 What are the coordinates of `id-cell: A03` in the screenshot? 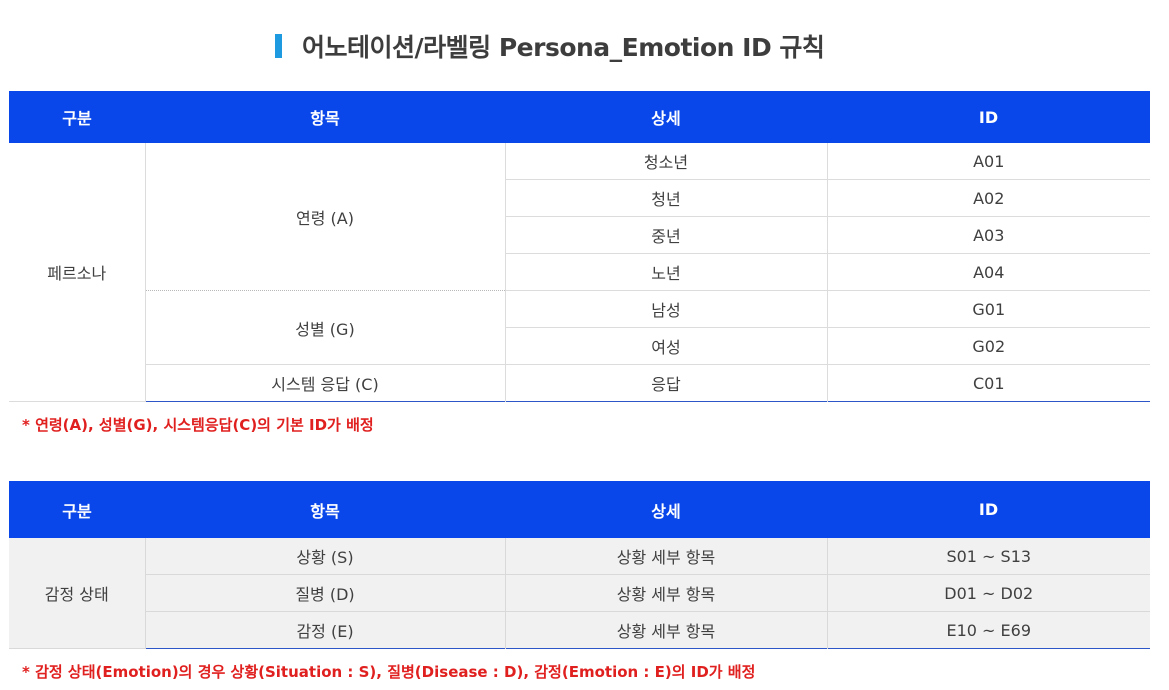 It's located at (988, 235).